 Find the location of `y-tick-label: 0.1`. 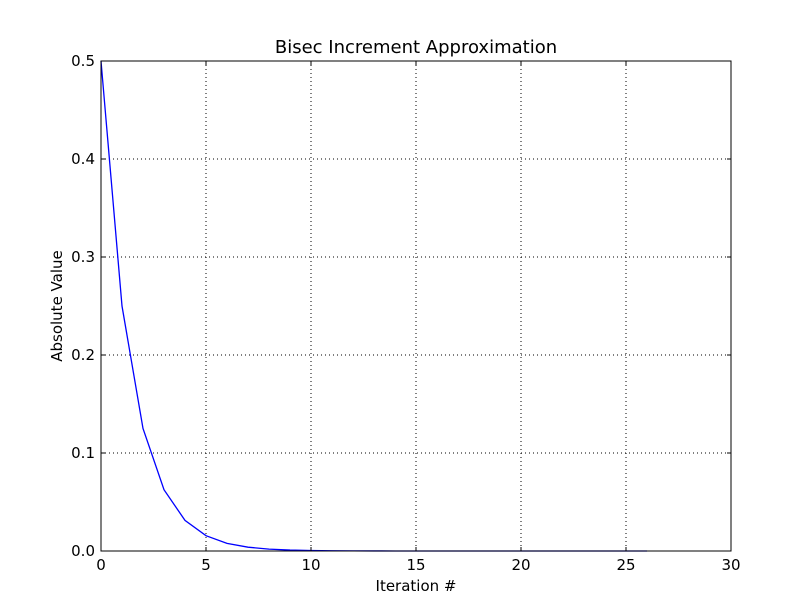

y-tick-label: 0.1 is located at coordinates (83, 453).